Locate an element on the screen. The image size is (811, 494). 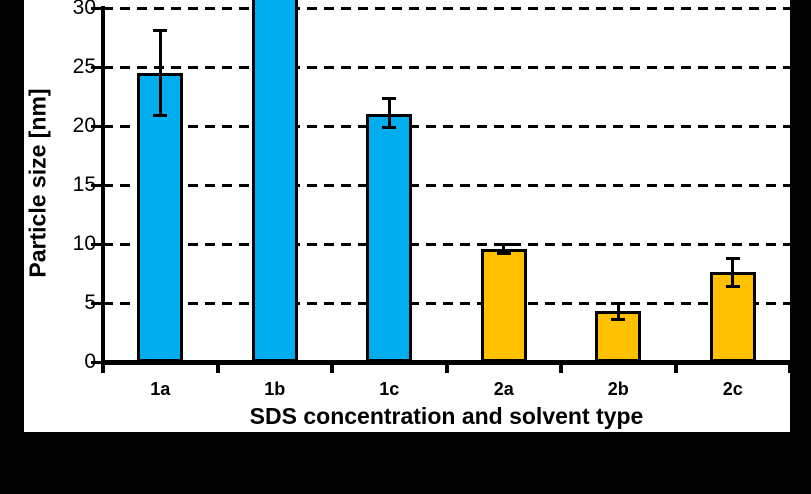
error-whisker-1c is located at coordinates (389, 113).